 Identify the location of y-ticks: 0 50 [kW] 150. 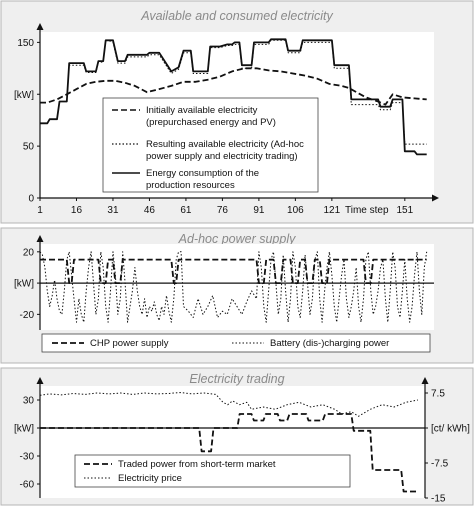
(27, 121).